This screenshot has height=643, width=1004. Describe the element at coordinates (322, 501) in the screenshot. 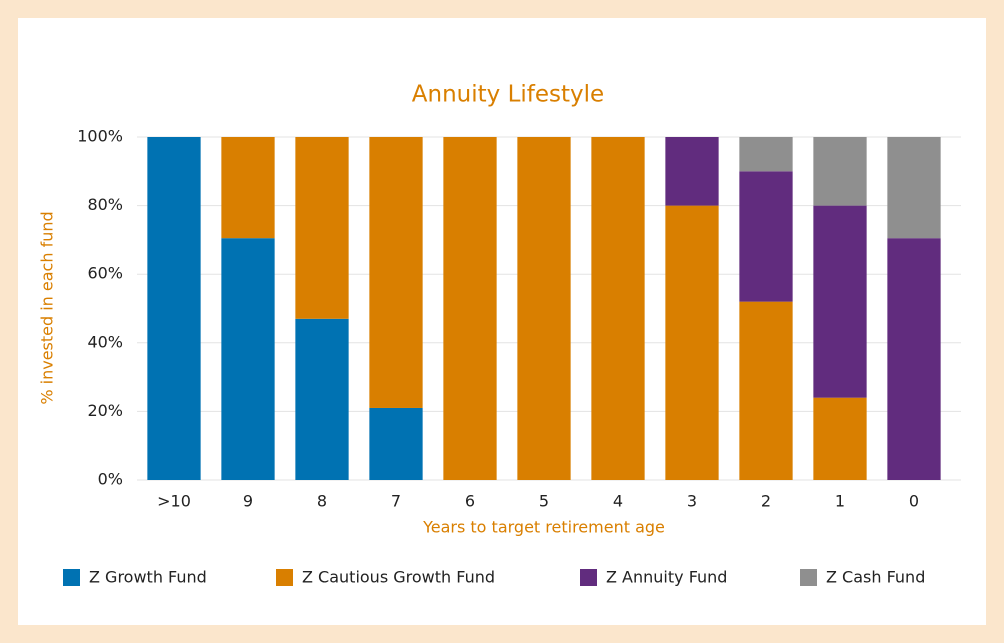

I see `x-tick-label: 8` at that location.